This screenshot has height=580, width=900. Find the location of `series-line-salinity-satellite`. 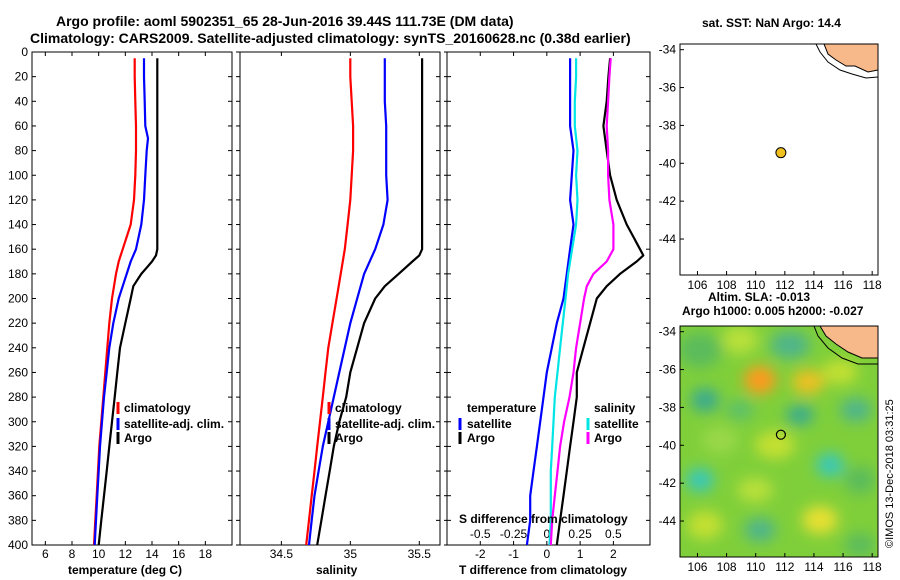

series-line-salinity-satellite is located at coordinates (563, 302).